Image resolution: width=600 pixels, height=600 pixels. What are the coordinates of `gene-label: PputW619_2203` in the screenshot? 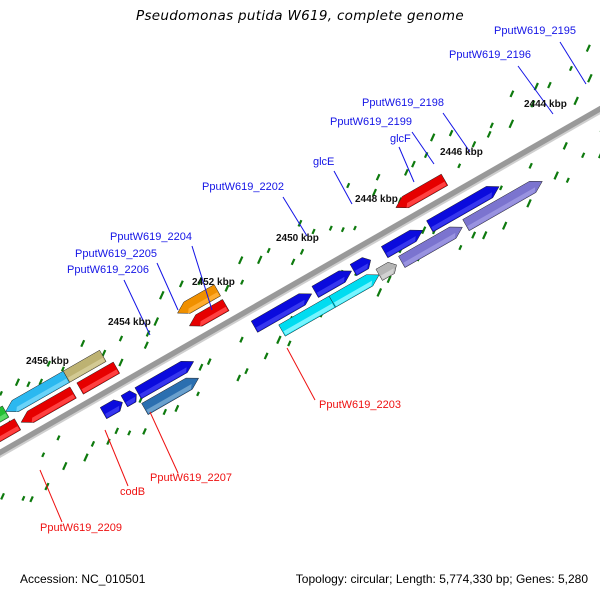 It's located at (360, 405).